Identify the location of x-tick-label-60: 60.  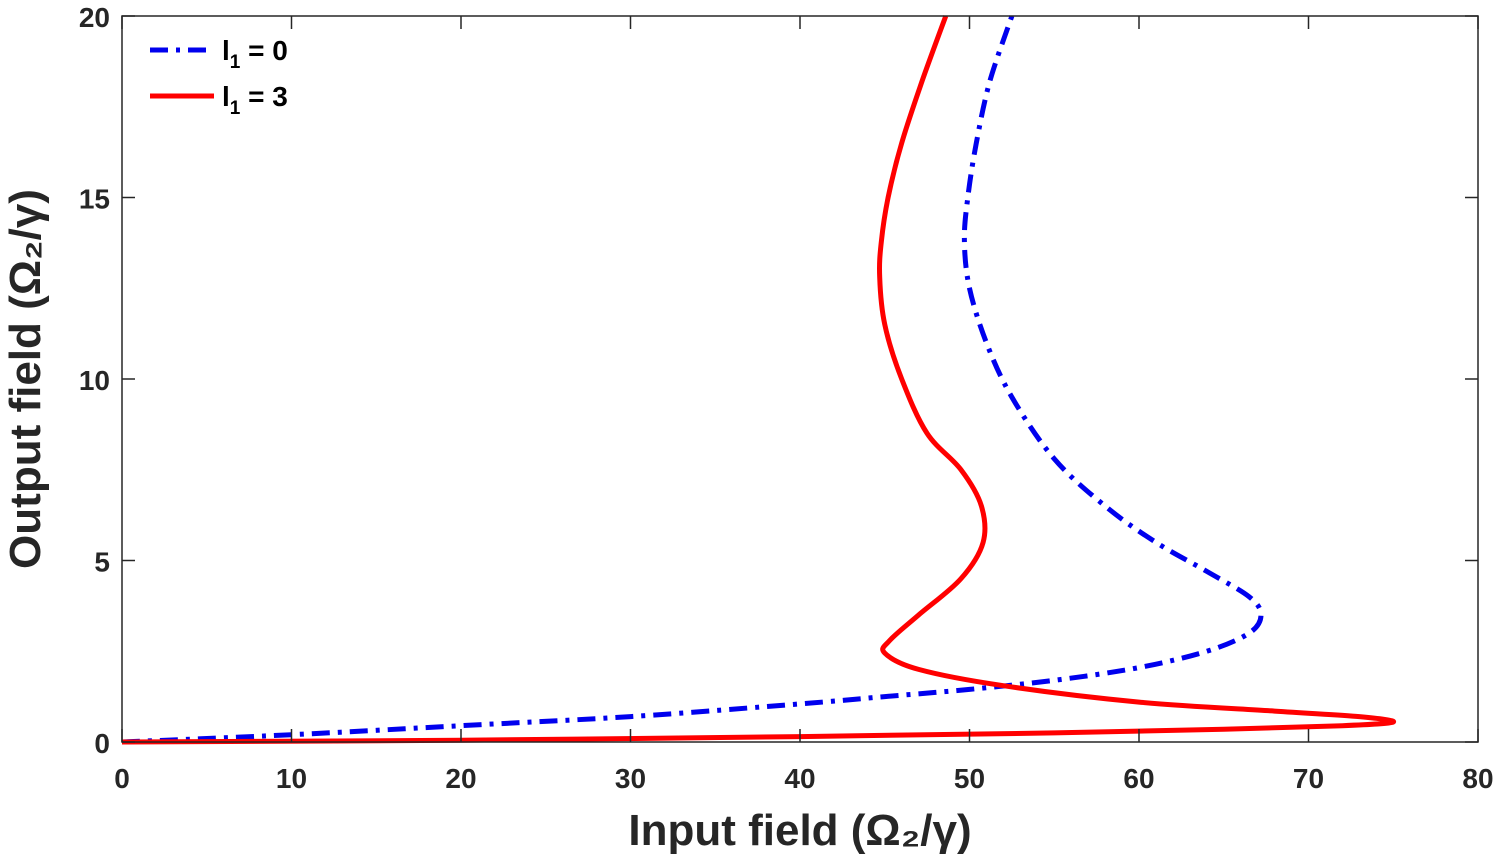
(1138, 778).